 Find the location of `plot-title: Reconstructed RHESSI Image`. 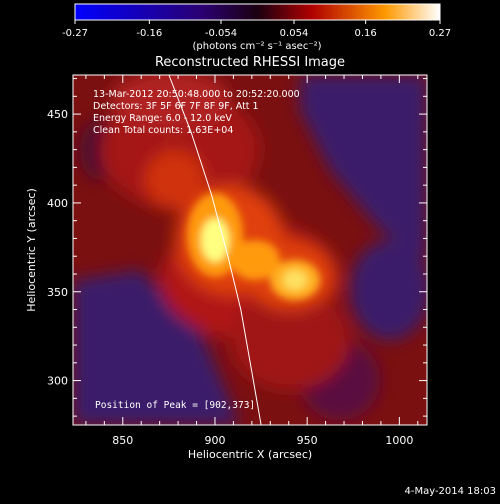

plot-title: Reconstructed RHESSI Image is located at coordinates (250, 62).